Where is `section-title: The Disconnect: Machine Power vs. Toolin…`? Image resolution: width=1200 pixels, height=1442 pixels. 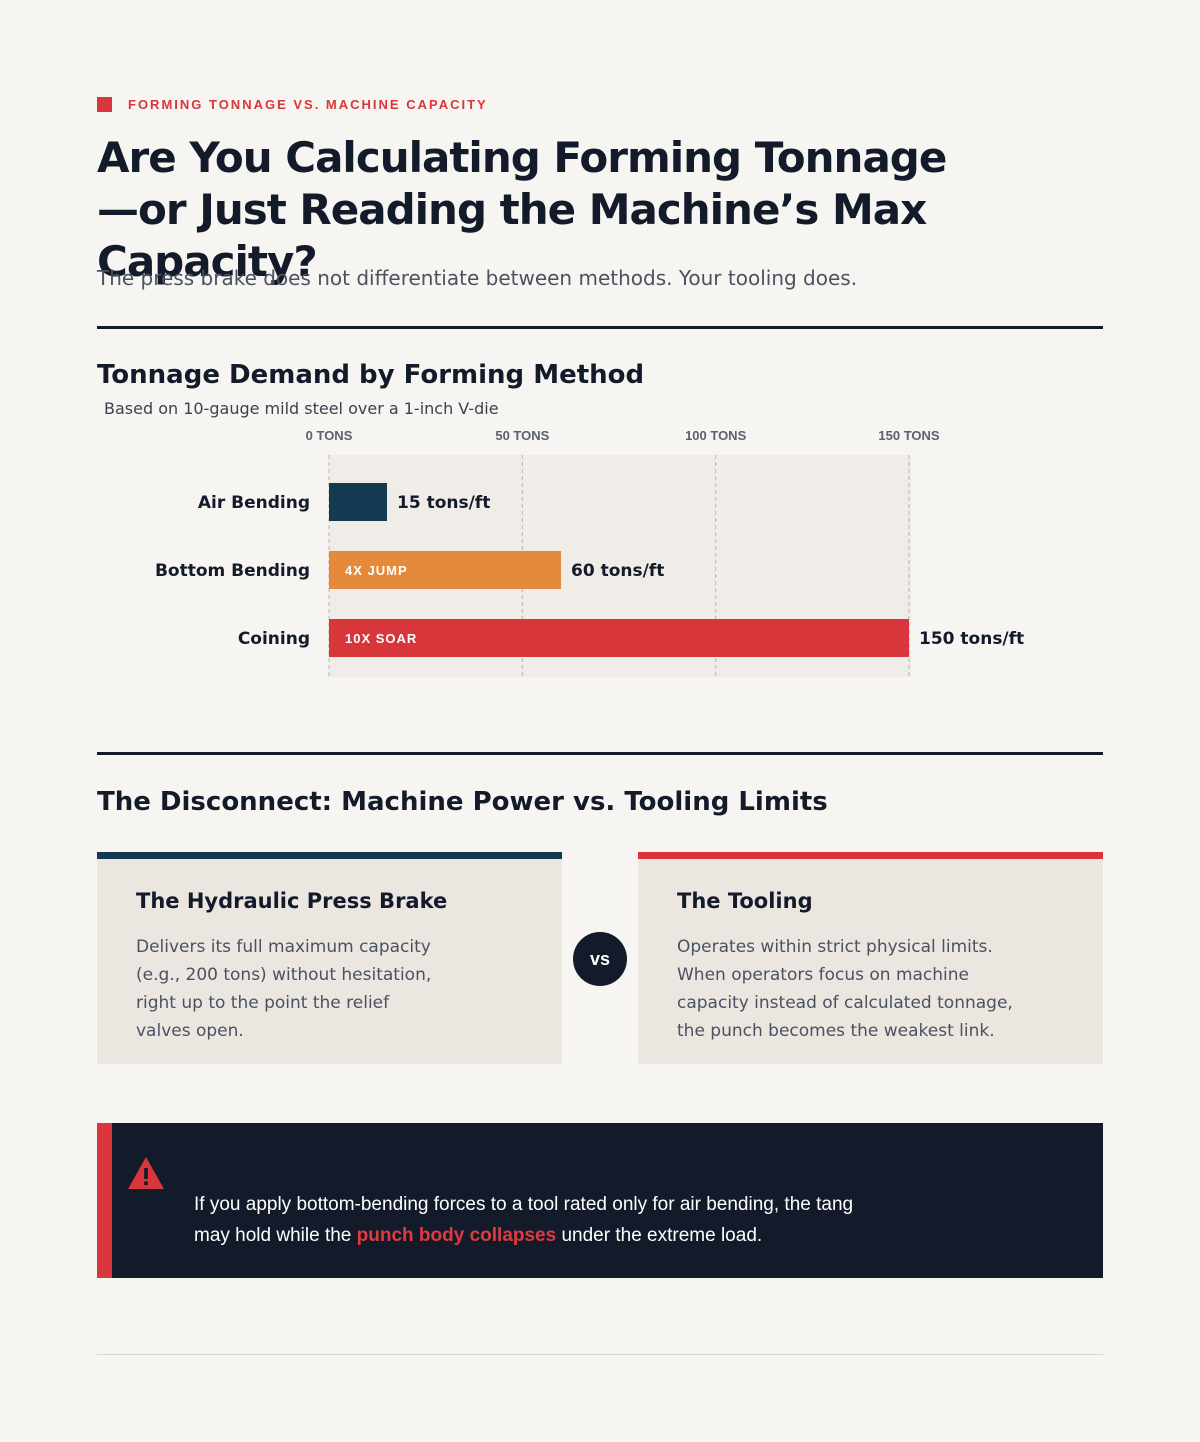
section-title: The Disconnect: Machine Power vs. Toolin… is located at coordinates (462, 802).